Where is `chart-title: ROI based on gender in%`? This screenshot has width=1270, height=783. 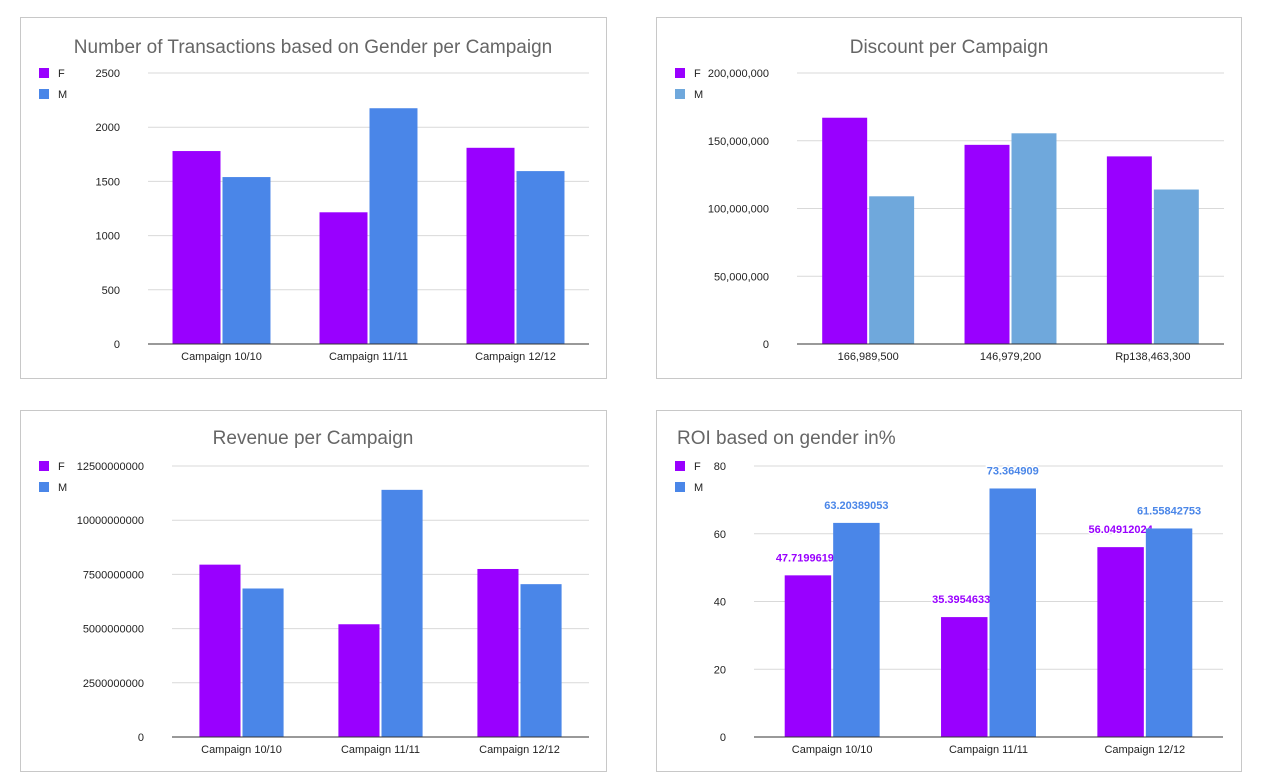 chart-title: ROI based on gender in% is located at coordinates (786, 438).